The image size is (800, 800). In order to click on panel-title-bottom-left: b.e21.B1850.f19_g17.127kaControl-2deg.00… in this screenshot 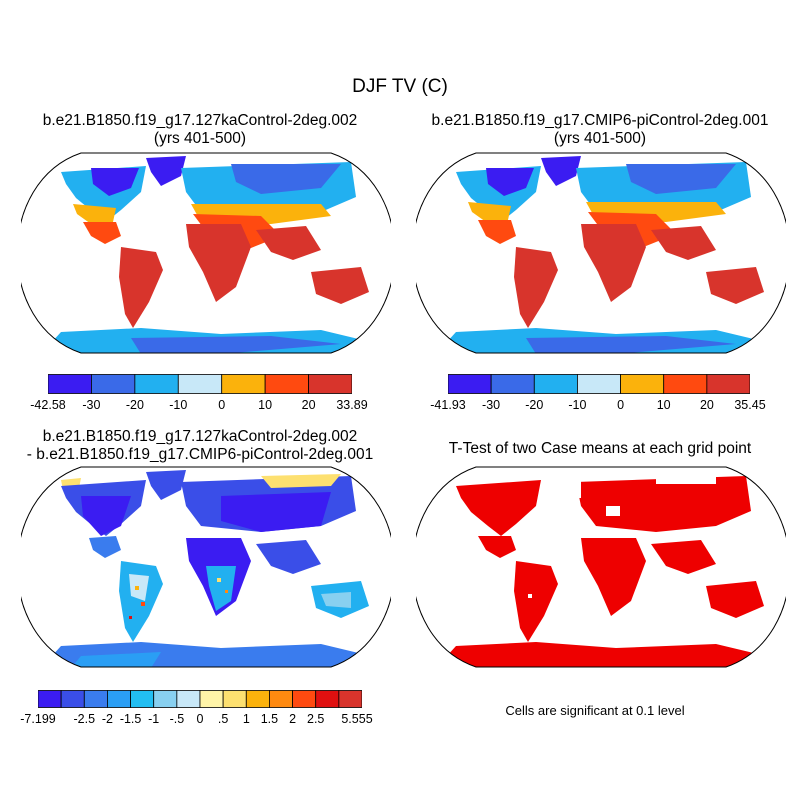, I will do `click(200, 446)`.